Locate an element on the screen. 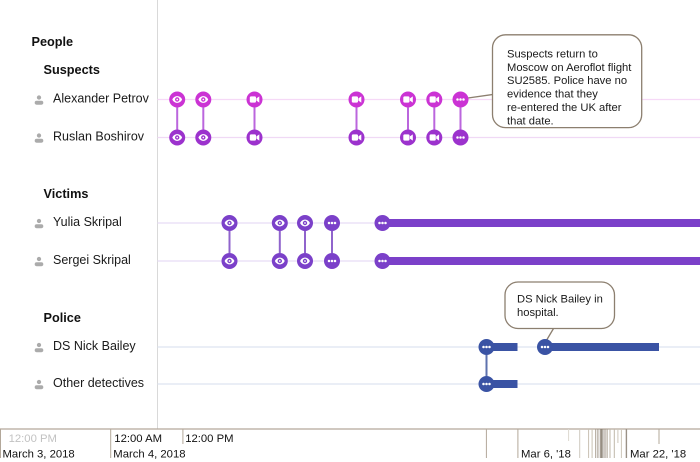  svg-text: Sergei Skripal is located at coordinates (92, 260).